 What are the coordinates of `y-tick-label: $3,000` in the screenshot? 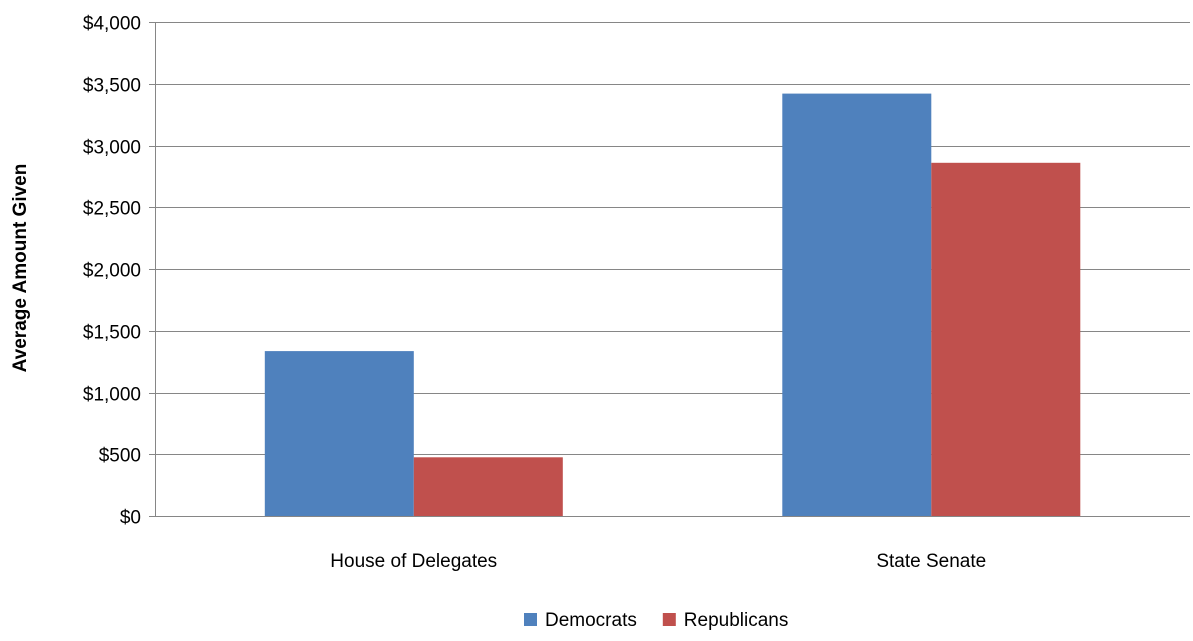 It's located at (112, 148).